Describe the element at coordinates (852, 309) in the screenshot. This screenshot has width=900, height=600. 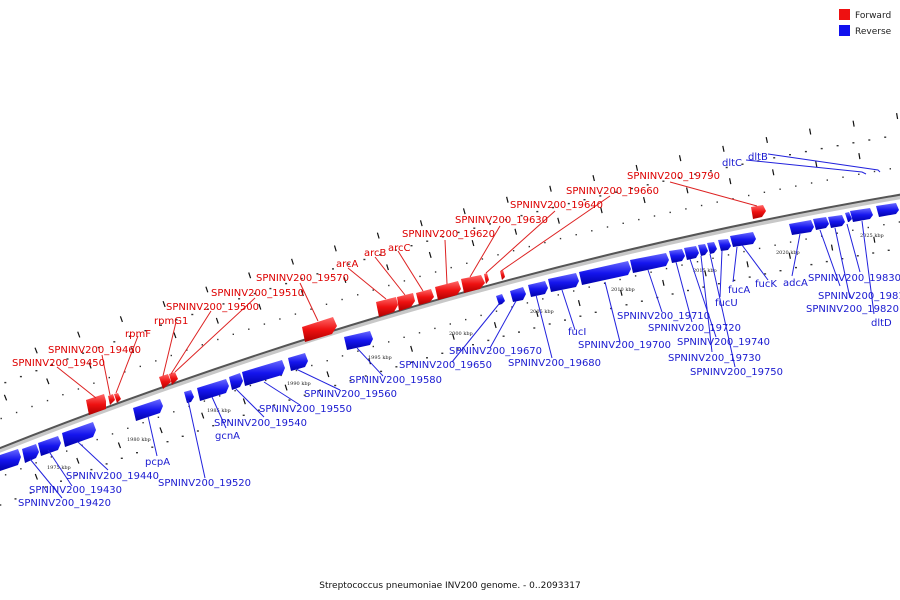
I see `gene-label: SPNINV200_19820` at that location.